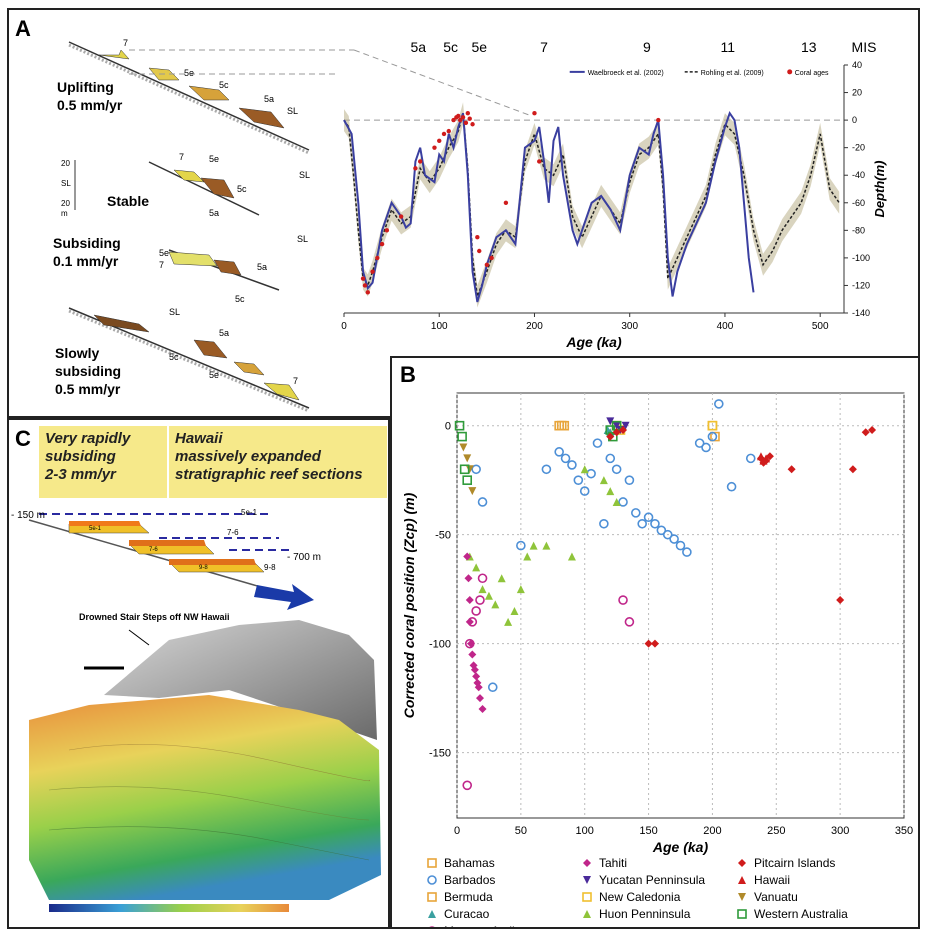 The width and height of the screenshot is (928, 935). What do you see at coordinates (28, 515) in the screenshot?
I see `depth-top-label: - 150 m` at bounding box center [28, 515].